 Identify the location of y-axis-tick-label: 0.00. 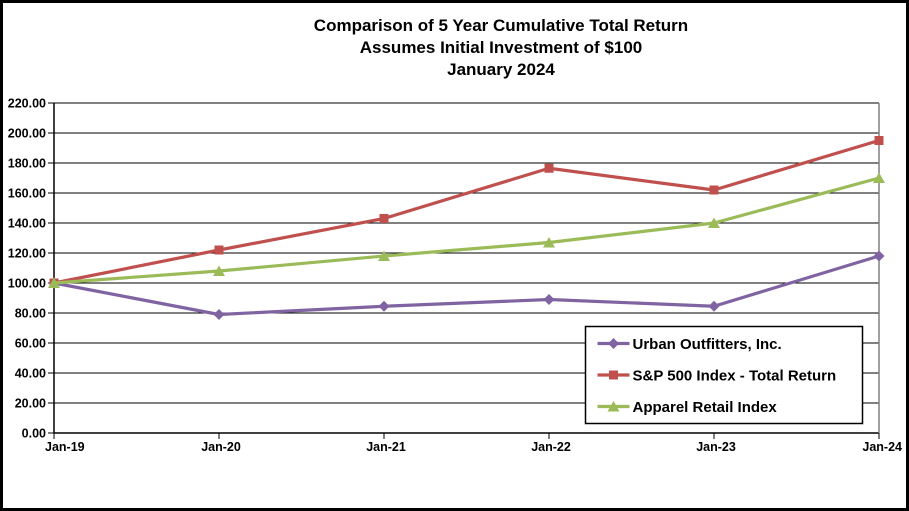
(34, 434).